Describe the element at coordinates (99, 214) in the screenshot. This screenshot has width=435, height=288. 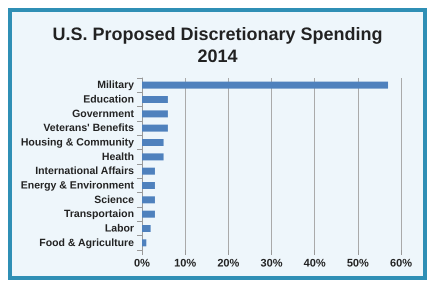
I see `y-tick-label: Transportaion` at that location.